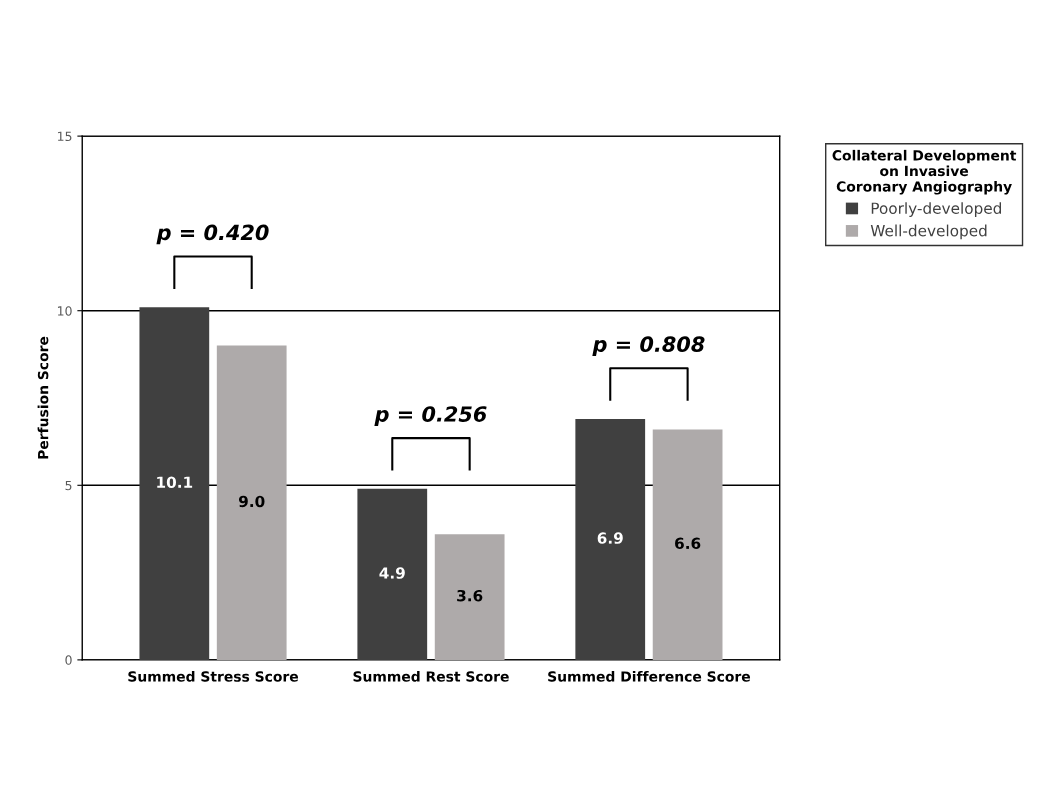 This screenshot has height=796, width=1041. I want to click on data-label: 6.9, so click(610, 538).